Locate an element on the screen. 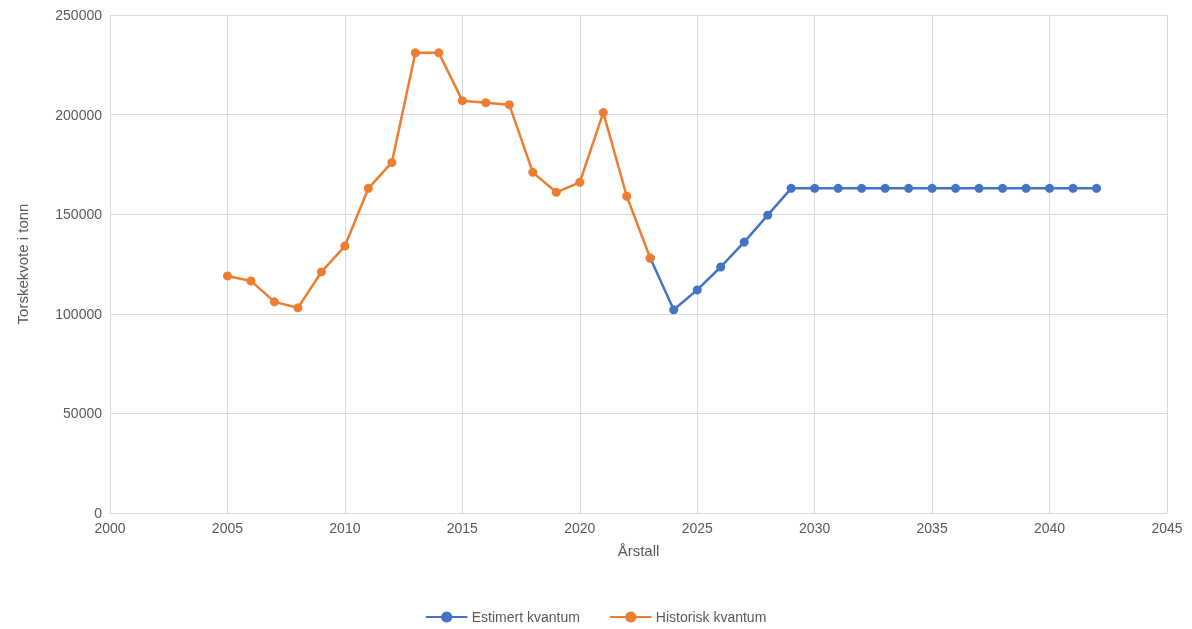  x-tick-label: 2010 is located at coordinates (345, 528).